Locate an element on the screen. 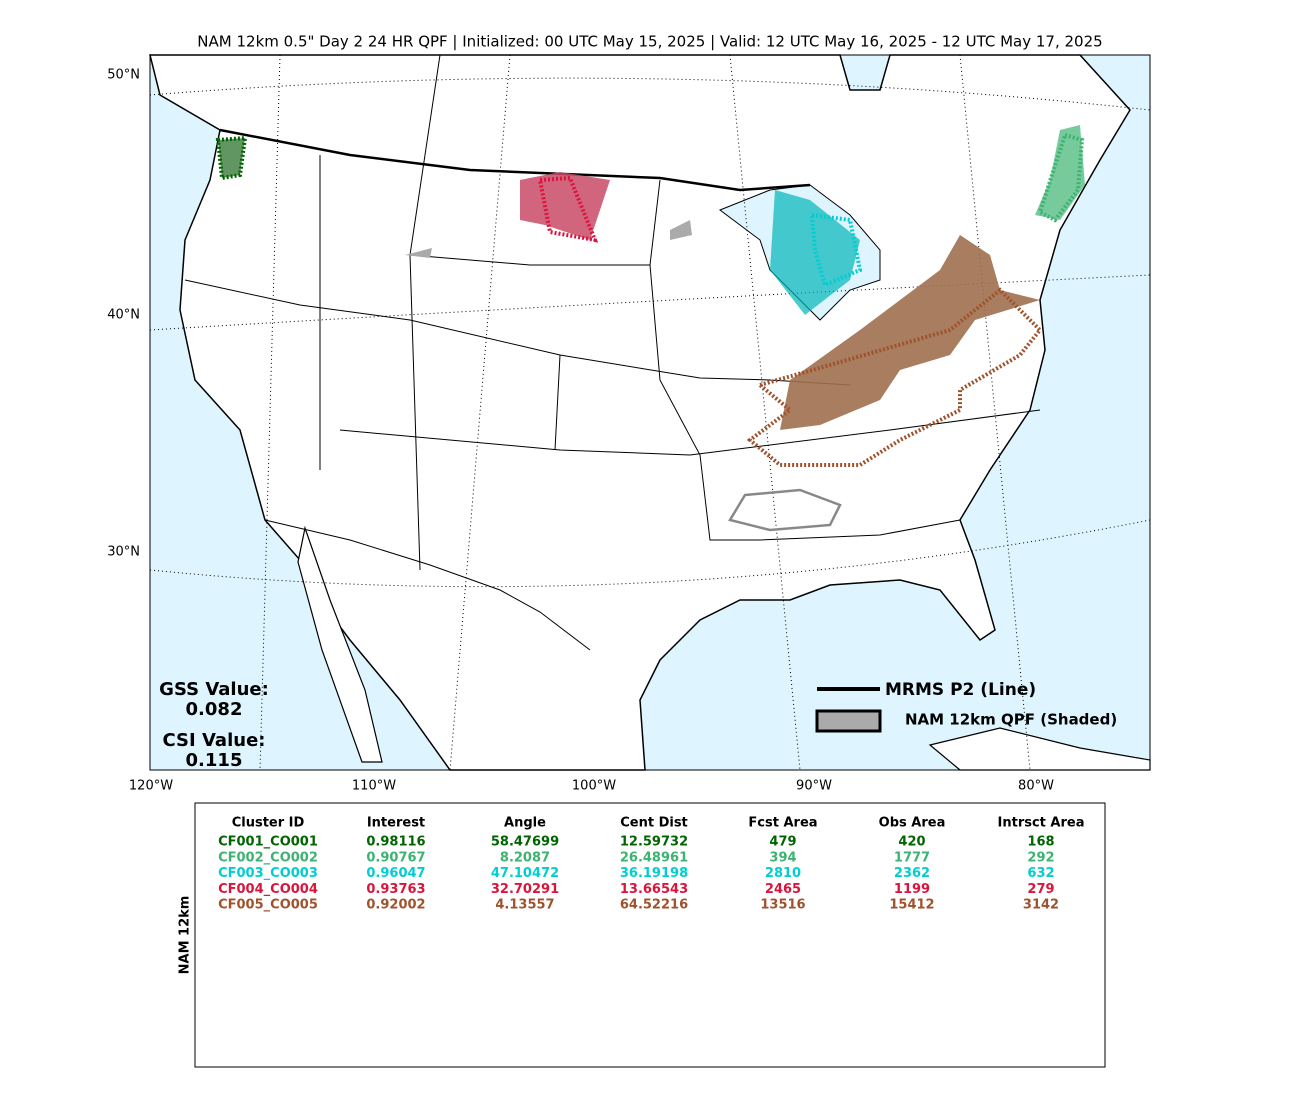  table-cell: 1199 is located at coordinates (912, 889).